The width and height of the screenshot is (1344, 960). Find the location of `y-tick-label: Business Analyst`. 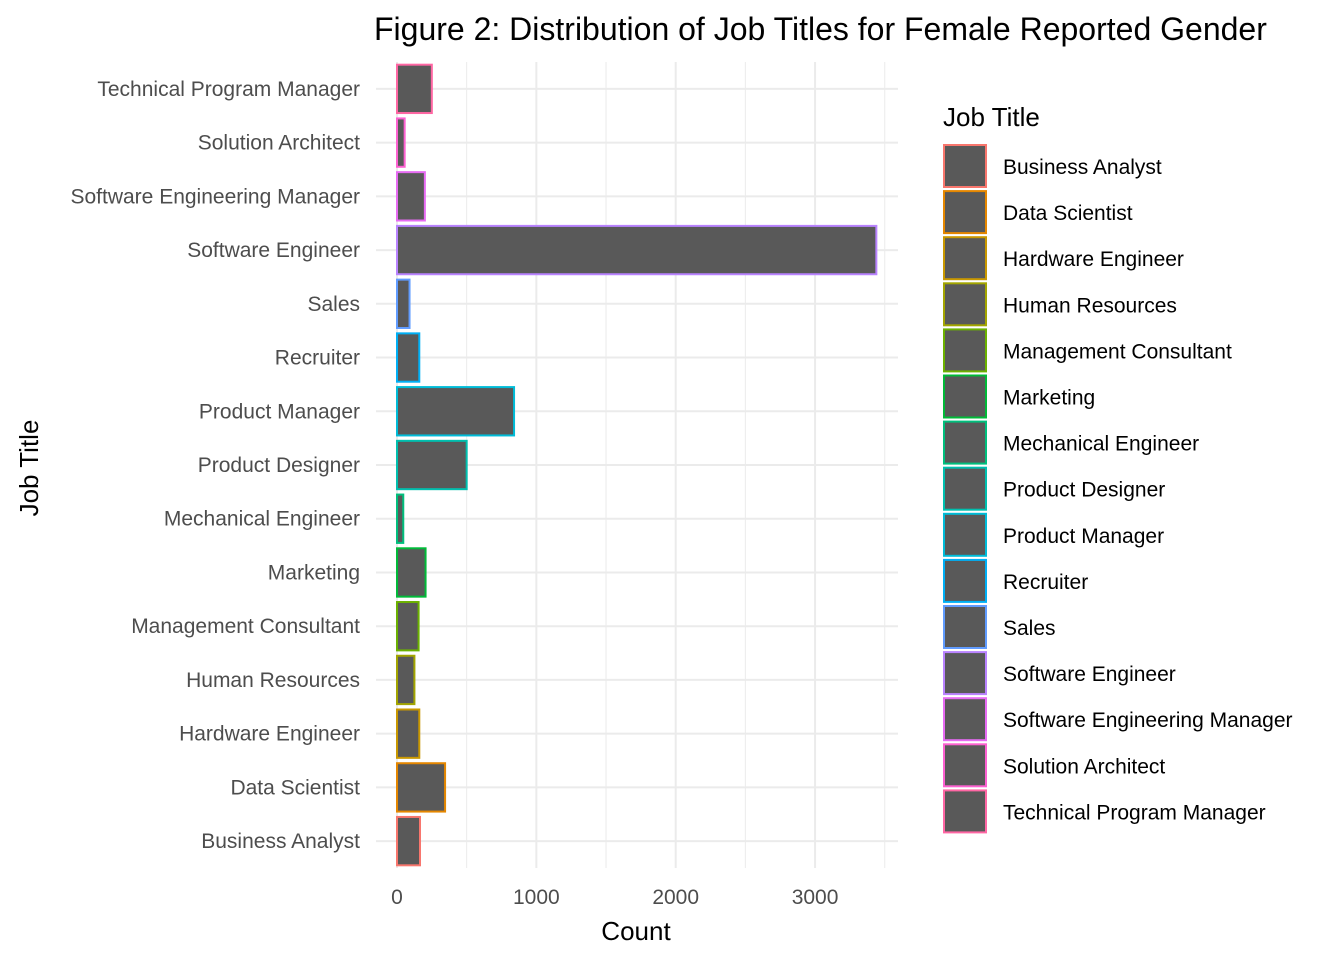

y-tick-label: Business Analyst is located at coordinates (280, 841).